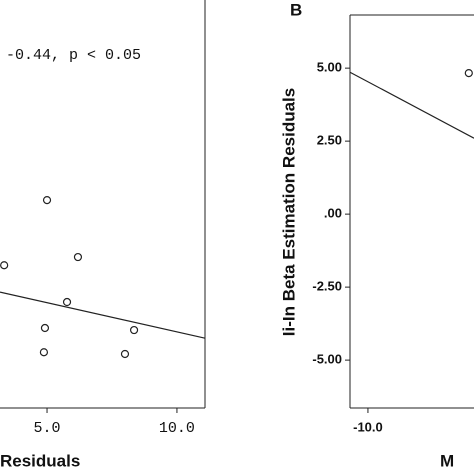 The width and height of the screenshot is (474, 474). I want to click on y-tick-label: -2.50, so click(327, 286).